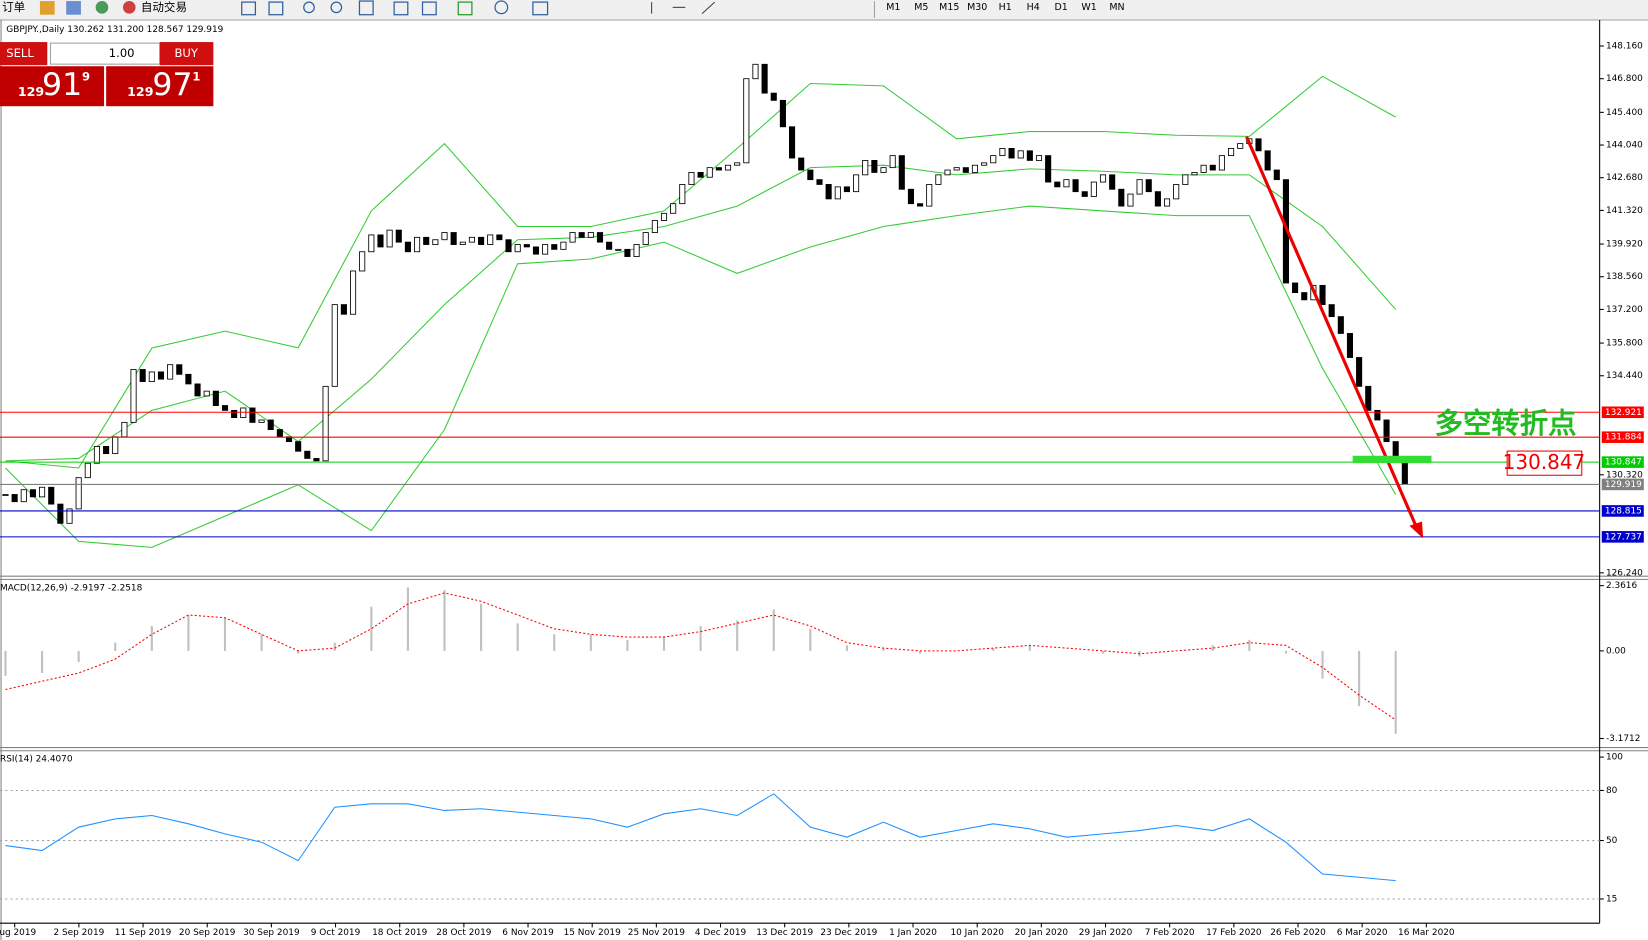  Describe the element at coordinates (309, 7) in the screenshot. I see `zoom-in` at that location.